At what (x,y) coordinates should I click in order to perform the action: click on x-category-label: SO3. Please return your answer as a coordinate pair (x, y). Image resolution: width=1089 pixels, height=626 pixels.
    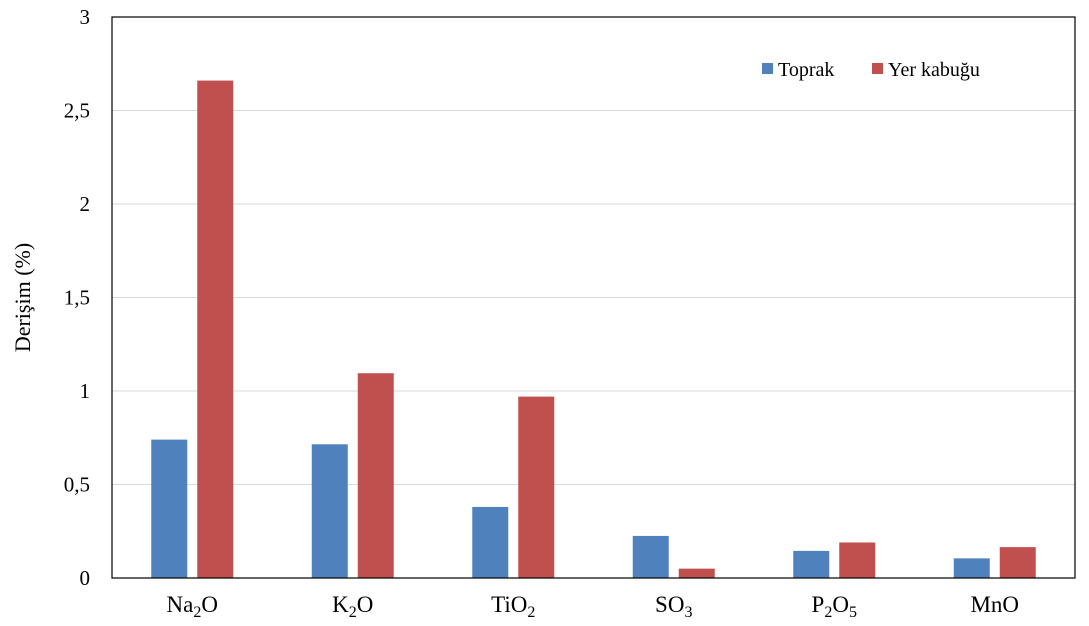
    Looking at the image, I should click on (673, 606).